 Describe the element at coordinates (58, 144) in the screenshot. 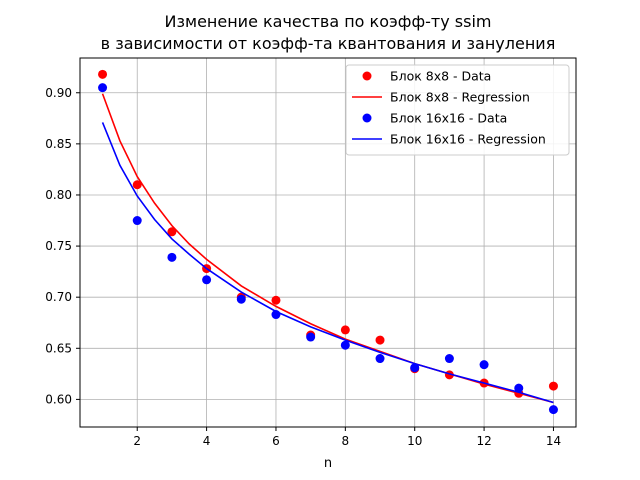

I see `y-tick-label: 0.85` at that location.